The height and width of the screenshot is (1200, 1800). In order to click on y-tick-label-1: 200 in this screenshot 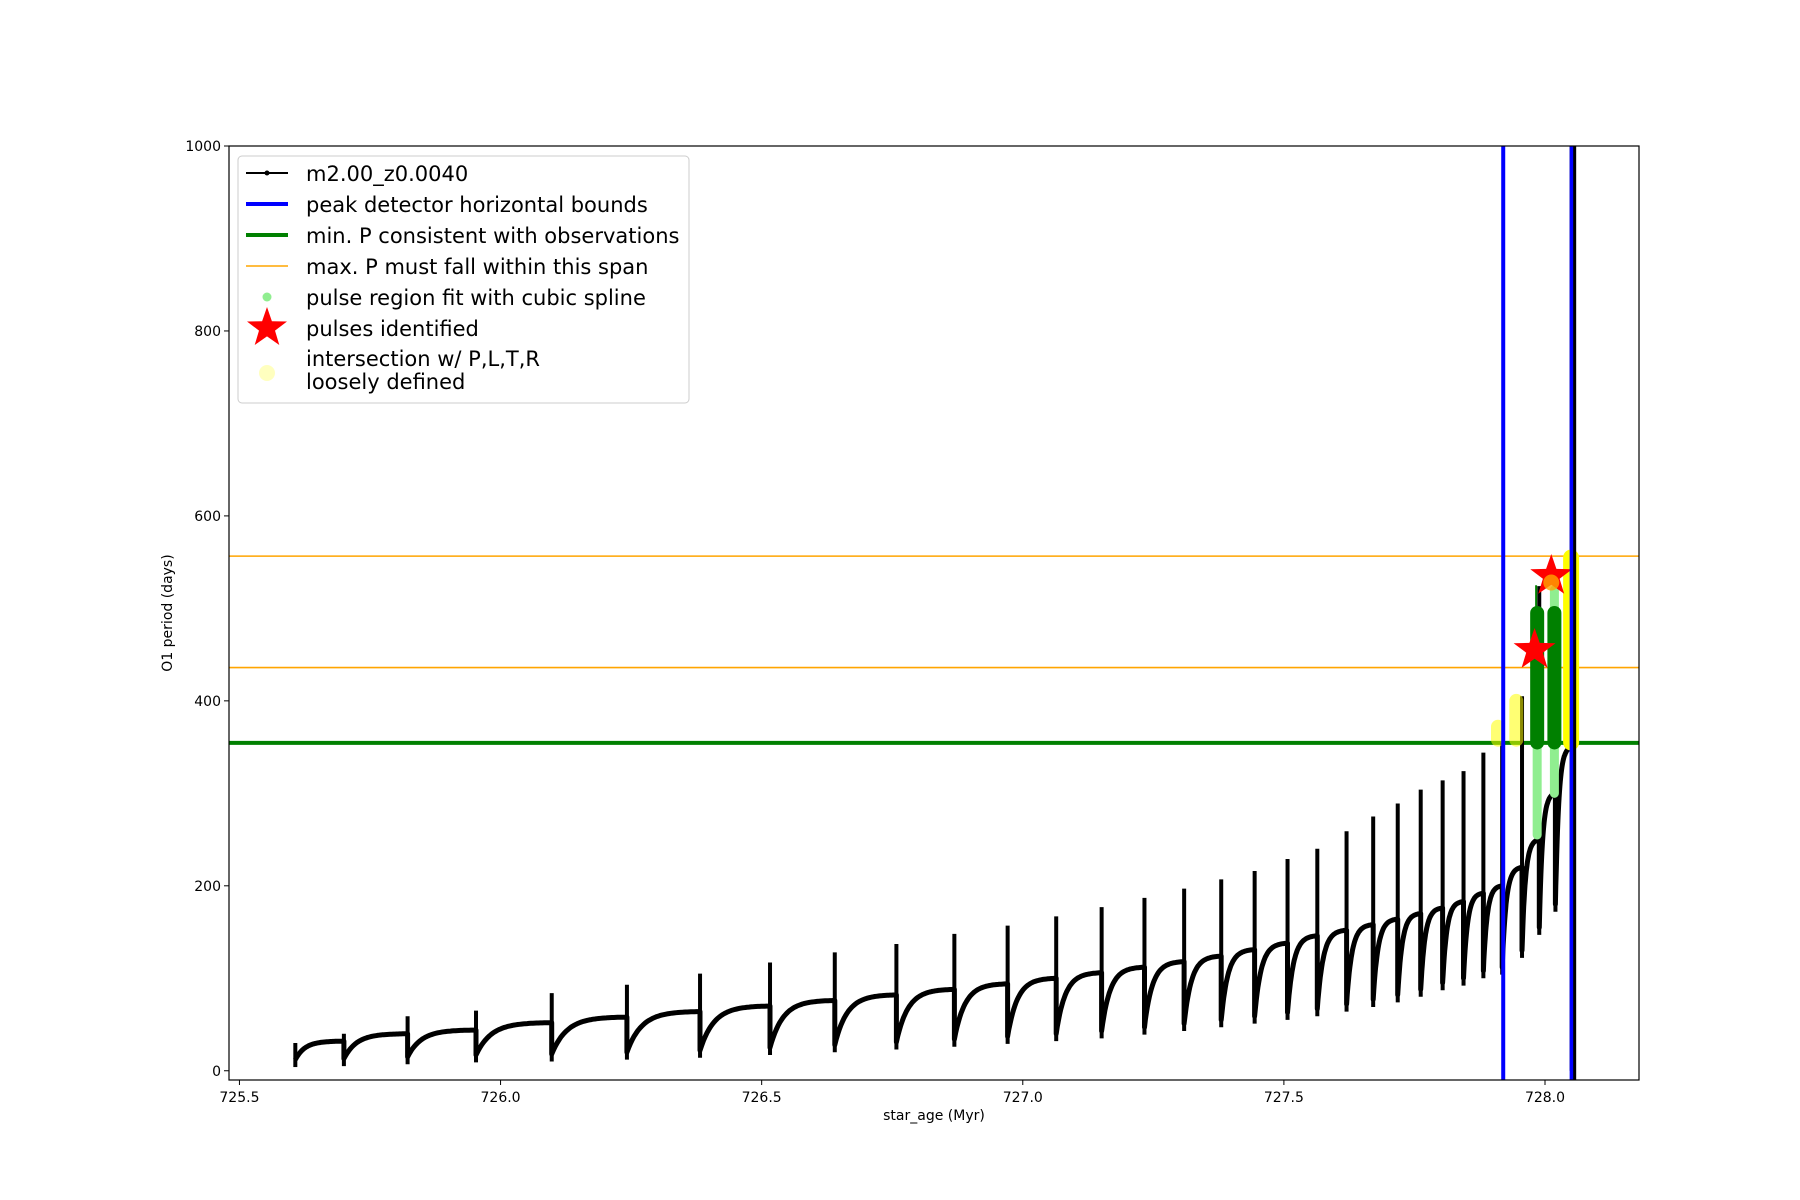, I will do `click(207, 887)`.